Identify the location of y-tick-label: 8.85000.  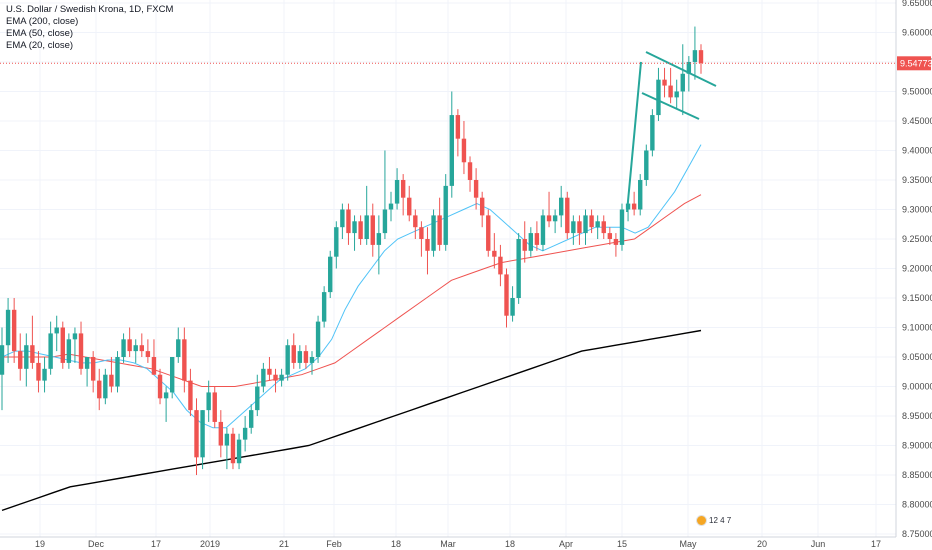
(917, 475).